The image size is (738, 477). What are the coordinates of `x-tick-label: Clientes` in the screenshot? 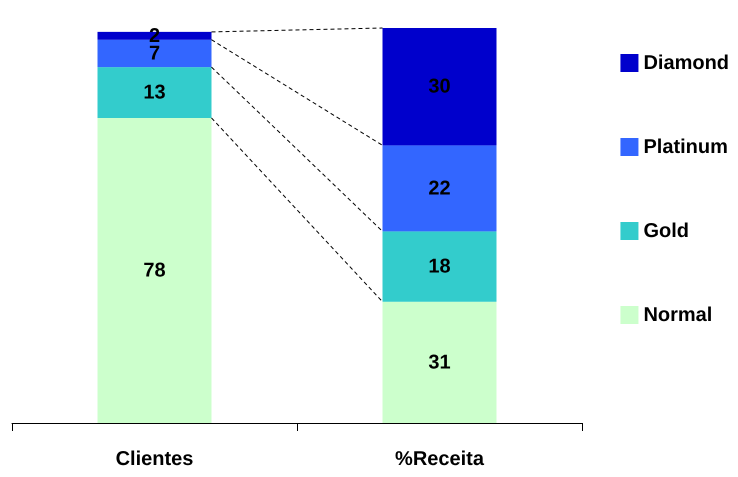 It's located at (155, 459).